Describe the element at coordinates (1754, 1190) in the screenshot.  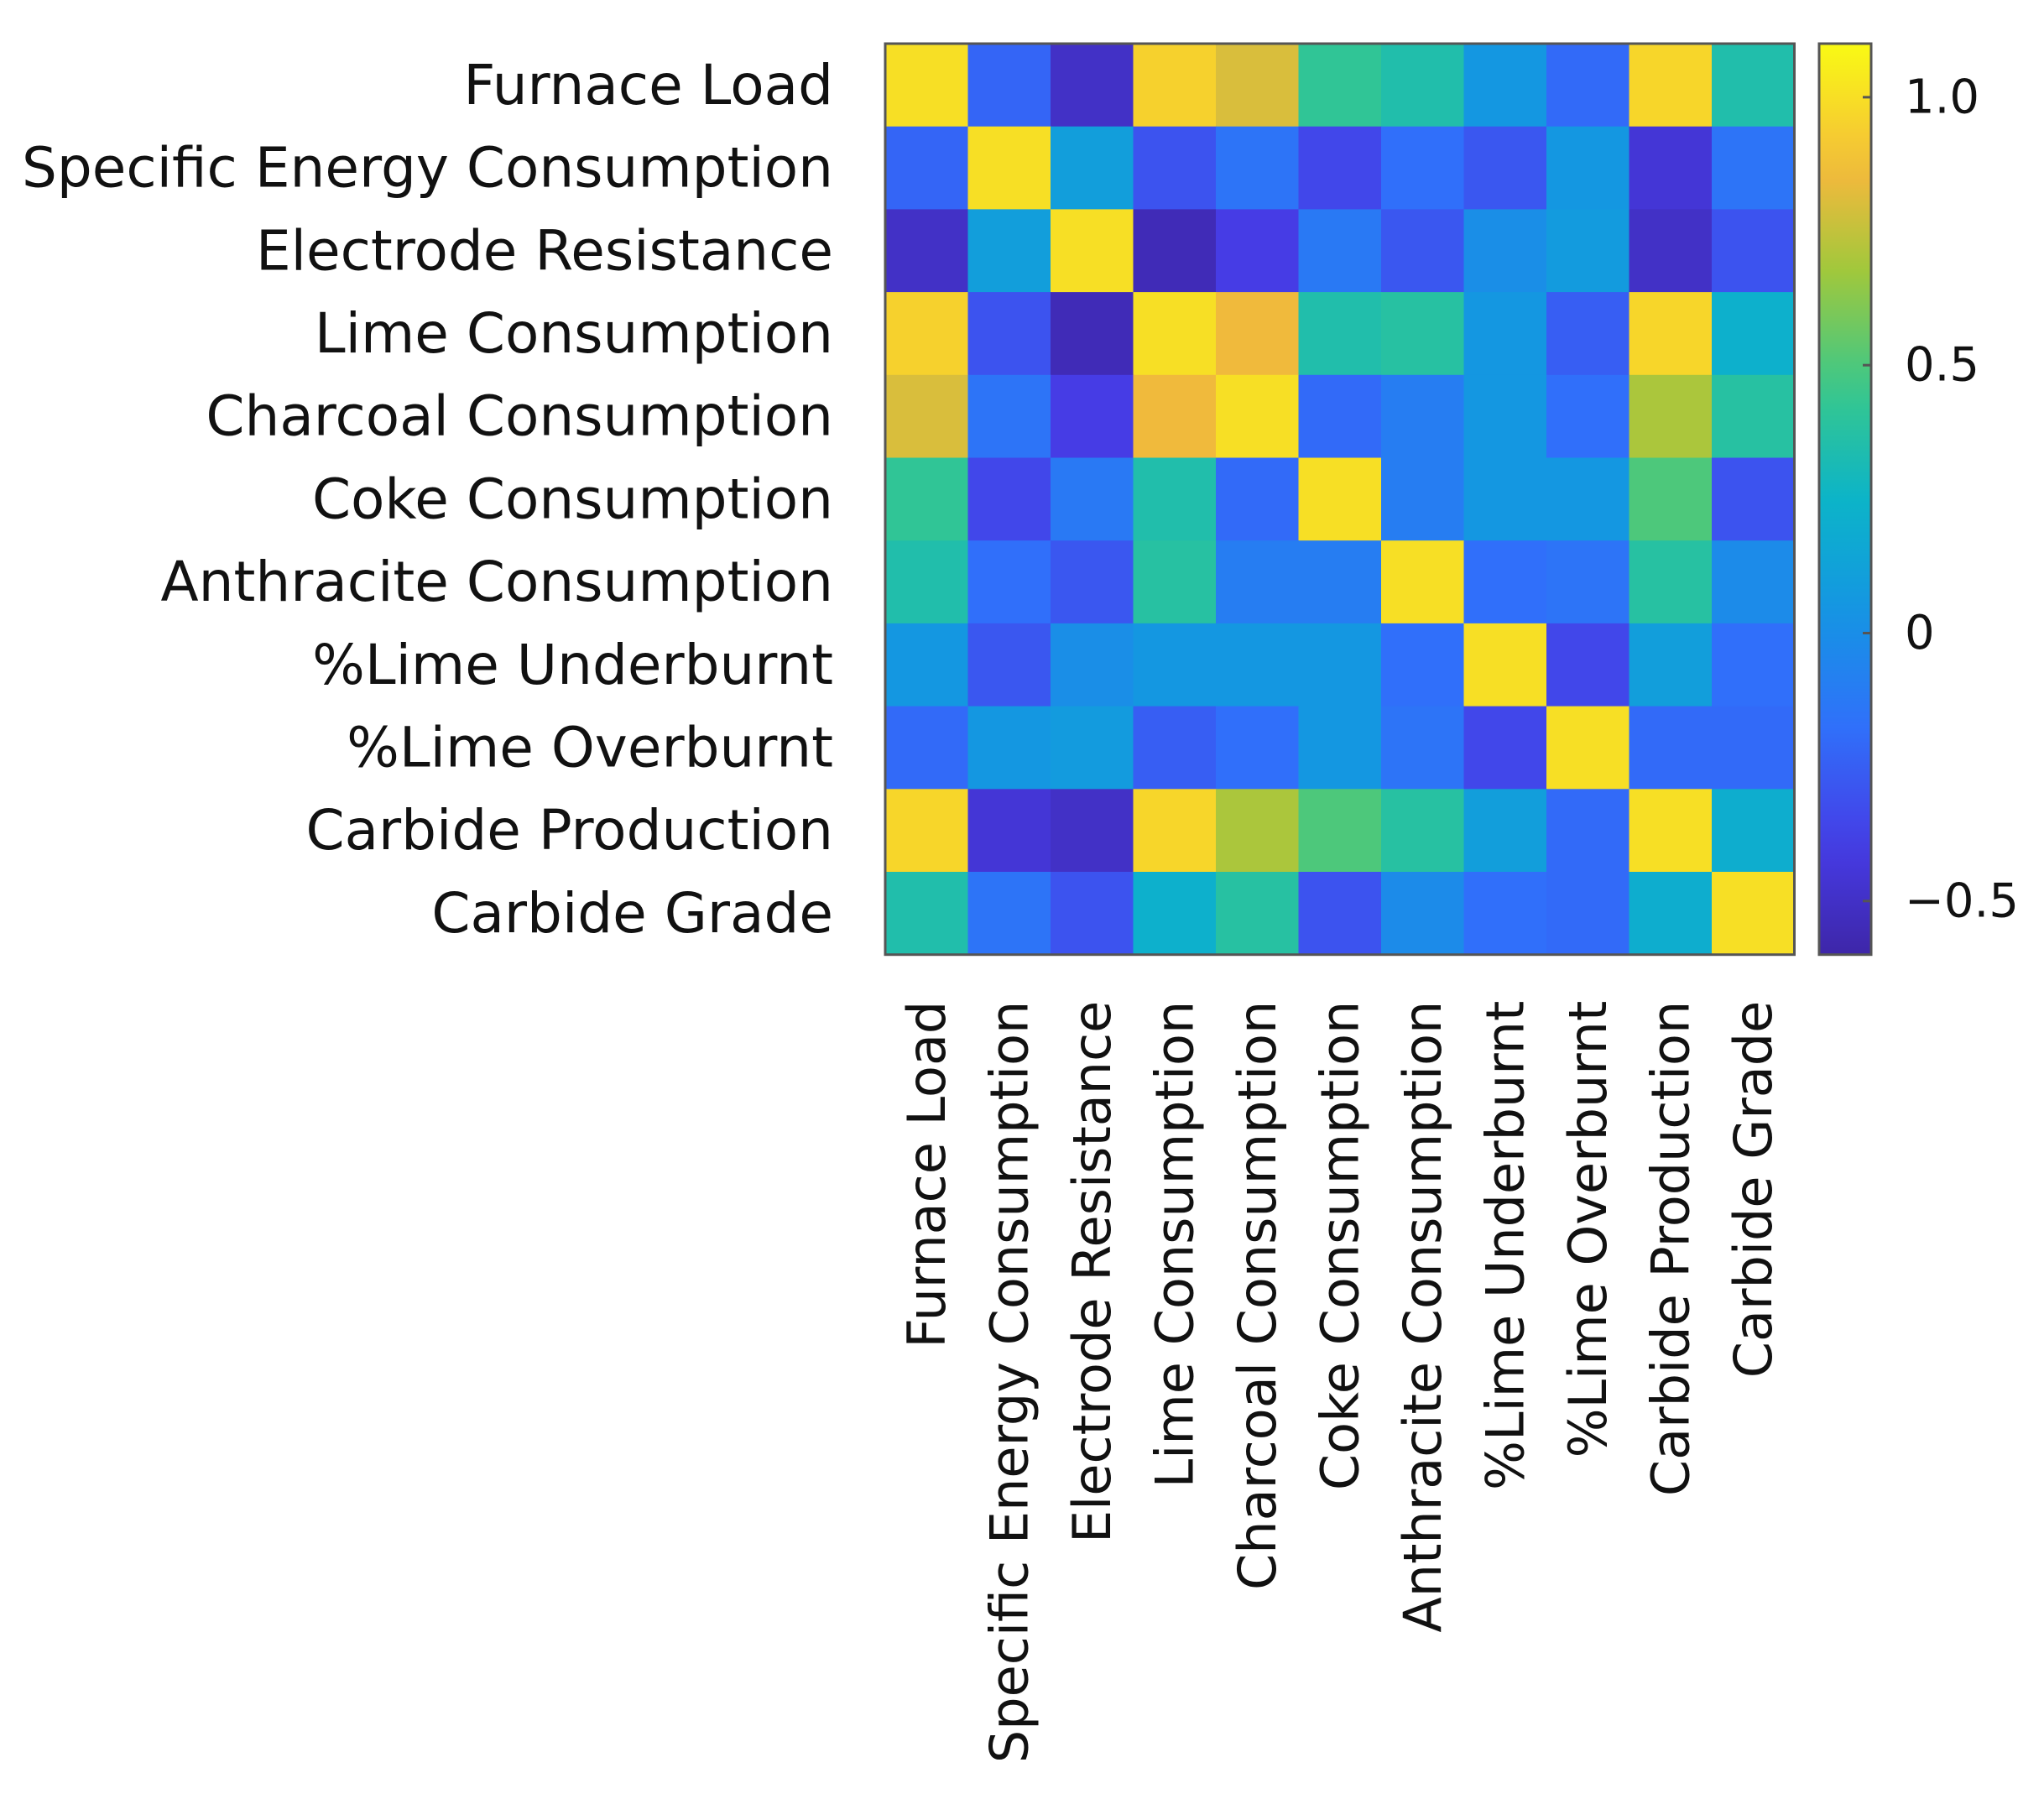
I see `column-label: Carbide Grade` at that location.